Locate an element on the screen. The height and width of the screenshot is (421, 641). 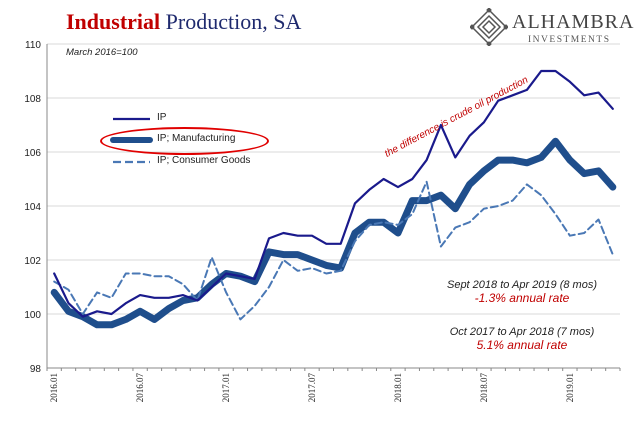
y-tick-label-98: 98 is located at coordinates (36, 369).